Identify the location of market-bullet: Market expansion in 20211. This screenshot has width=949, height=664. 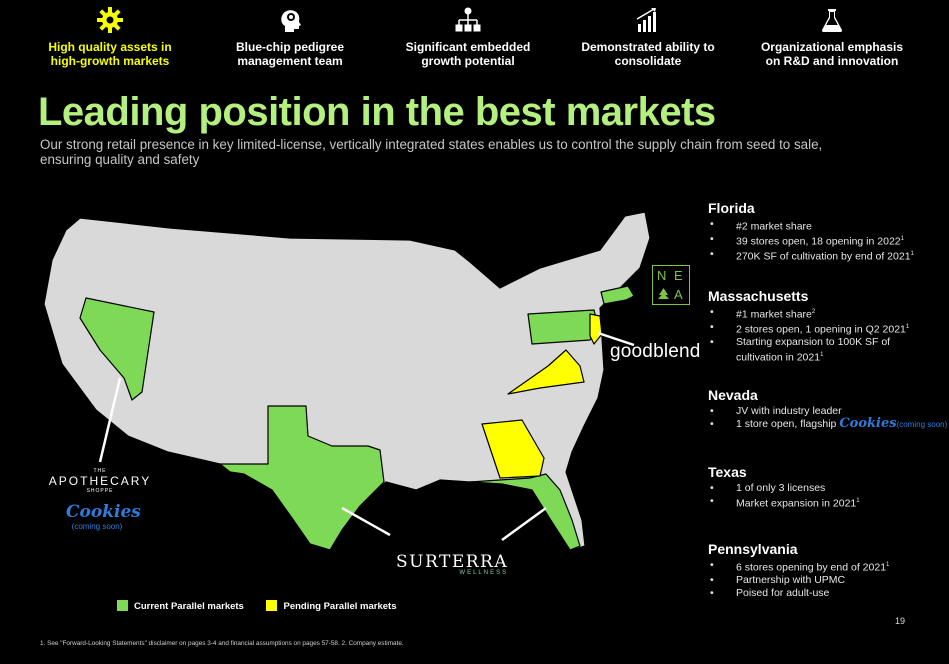
(828, 502).